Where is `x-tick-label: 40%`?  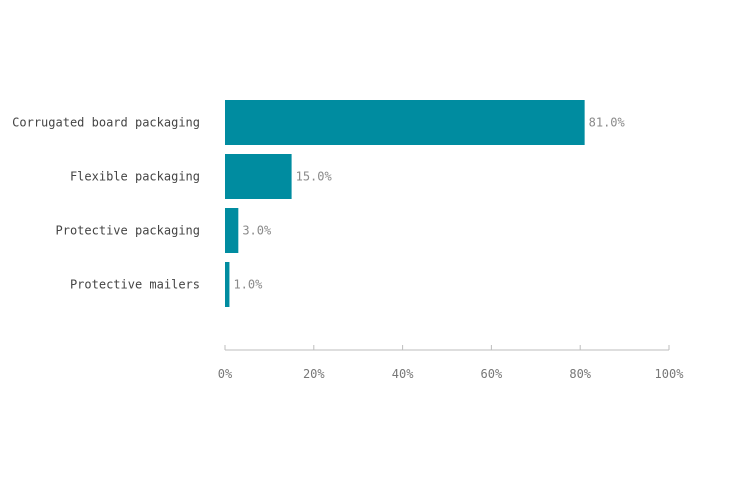
x-tick-label: 40% is located at coordinates (403, 374).